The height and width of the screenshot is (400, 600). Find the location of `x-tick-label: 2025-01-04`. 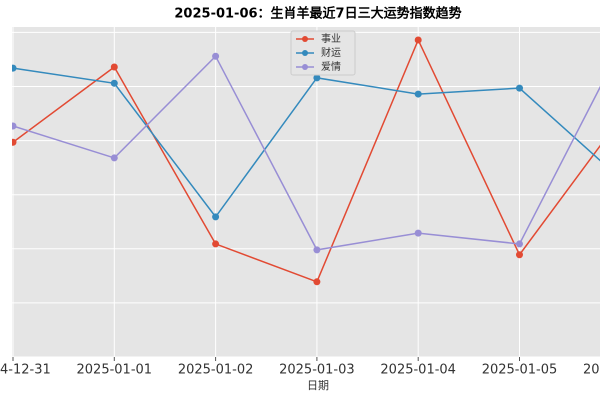

x-tick-label: 2025-01-04 is located at coordinates (418, 370).